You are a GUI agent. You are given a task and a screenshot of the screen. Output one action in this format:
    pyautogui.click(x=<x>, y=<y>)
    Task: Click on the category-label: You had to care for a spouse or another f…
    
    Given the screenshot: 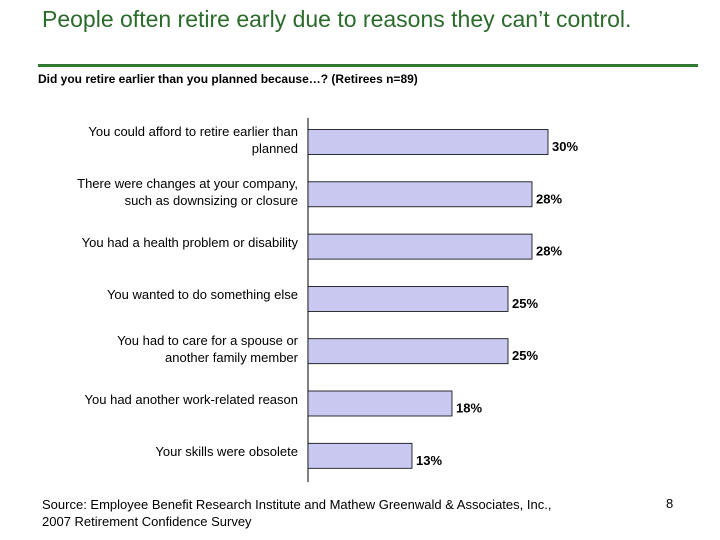 What is the action you would take?
    pyautogui.click(x=159, y=349)
    